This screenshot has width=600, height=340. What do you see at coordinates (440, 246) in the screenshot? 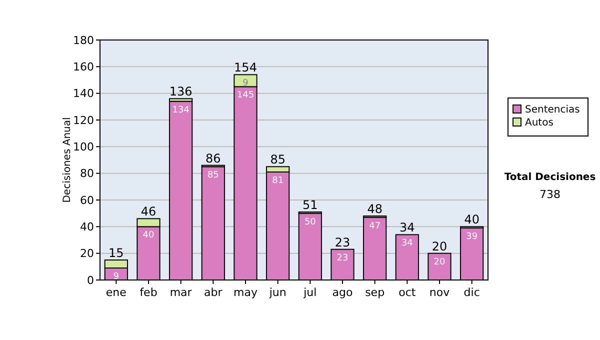
I see `total-label: 20` at bounding box center [440, 246].